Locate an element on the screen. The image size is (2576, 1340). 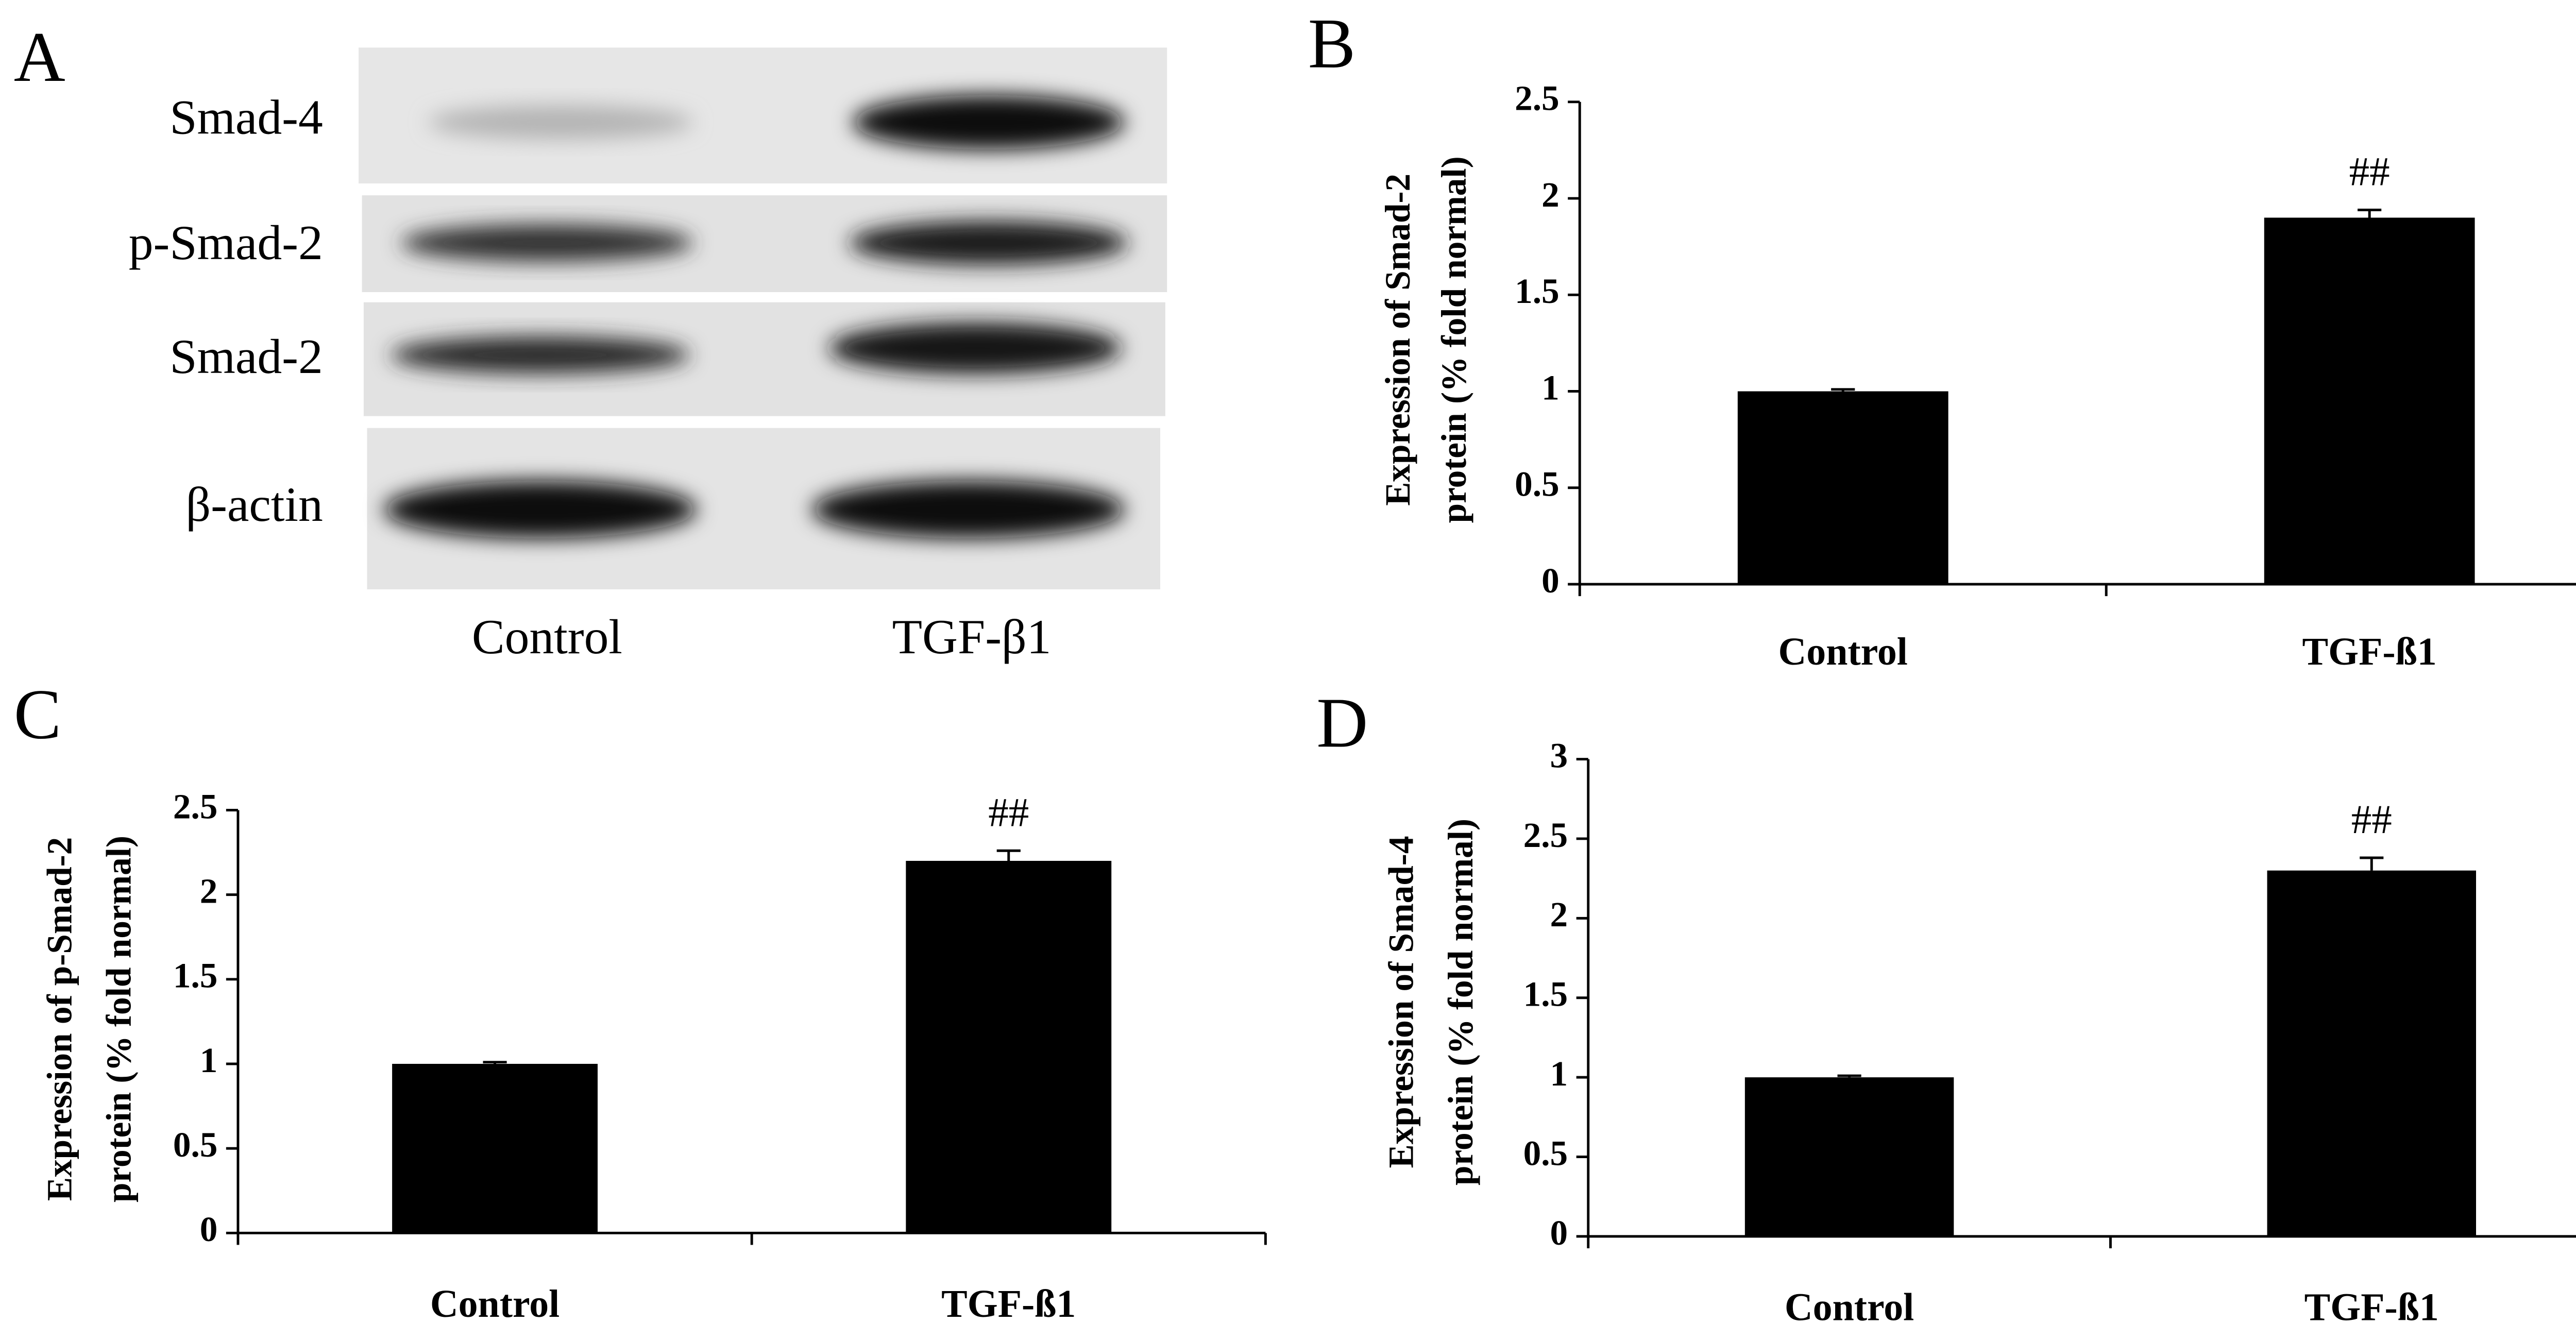
panel-label: B is located at coordinates (1331, 43).